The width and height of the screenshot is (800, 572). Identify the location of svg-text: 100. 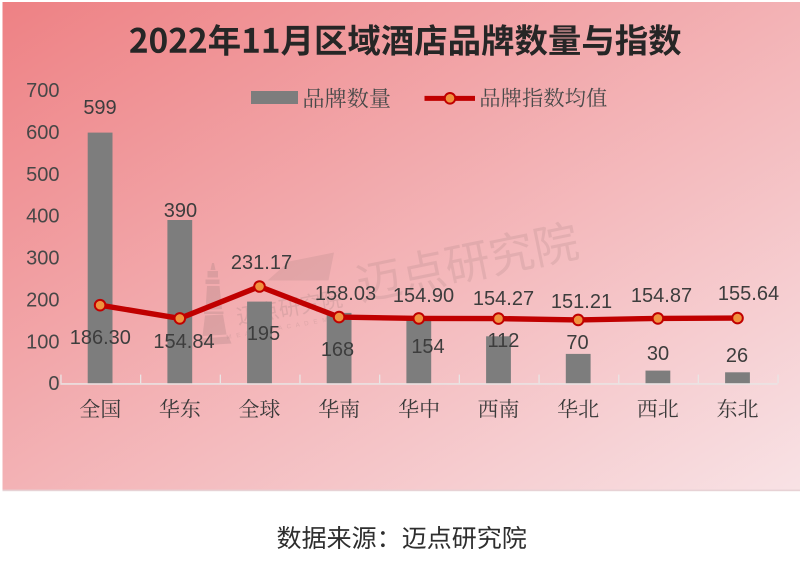
(42, 342).